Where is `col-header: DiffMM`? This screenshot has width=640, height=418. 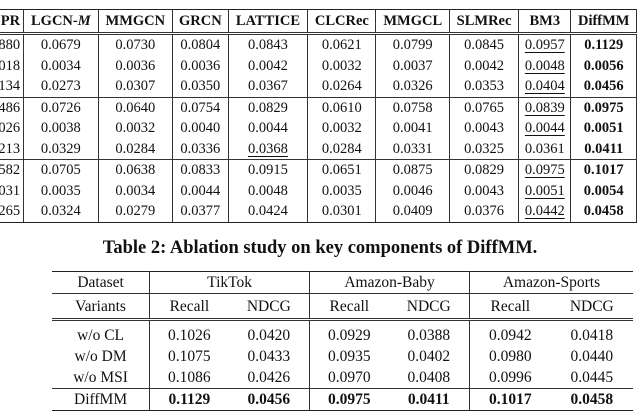 col-header: DiffMM is located at coordinates (603, 22).